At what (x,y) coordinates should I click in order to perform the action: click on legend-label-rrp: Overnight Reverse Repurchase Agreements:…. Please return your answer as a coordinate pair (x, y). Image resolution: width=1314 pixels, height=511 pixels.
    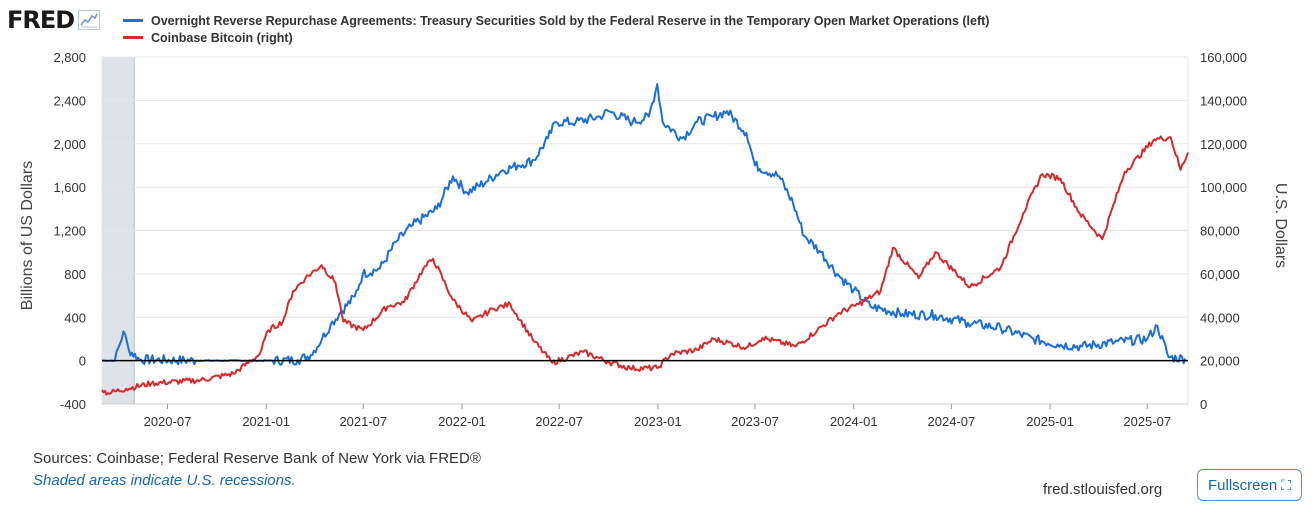
    Looking at the image, I should click on (570, 20).